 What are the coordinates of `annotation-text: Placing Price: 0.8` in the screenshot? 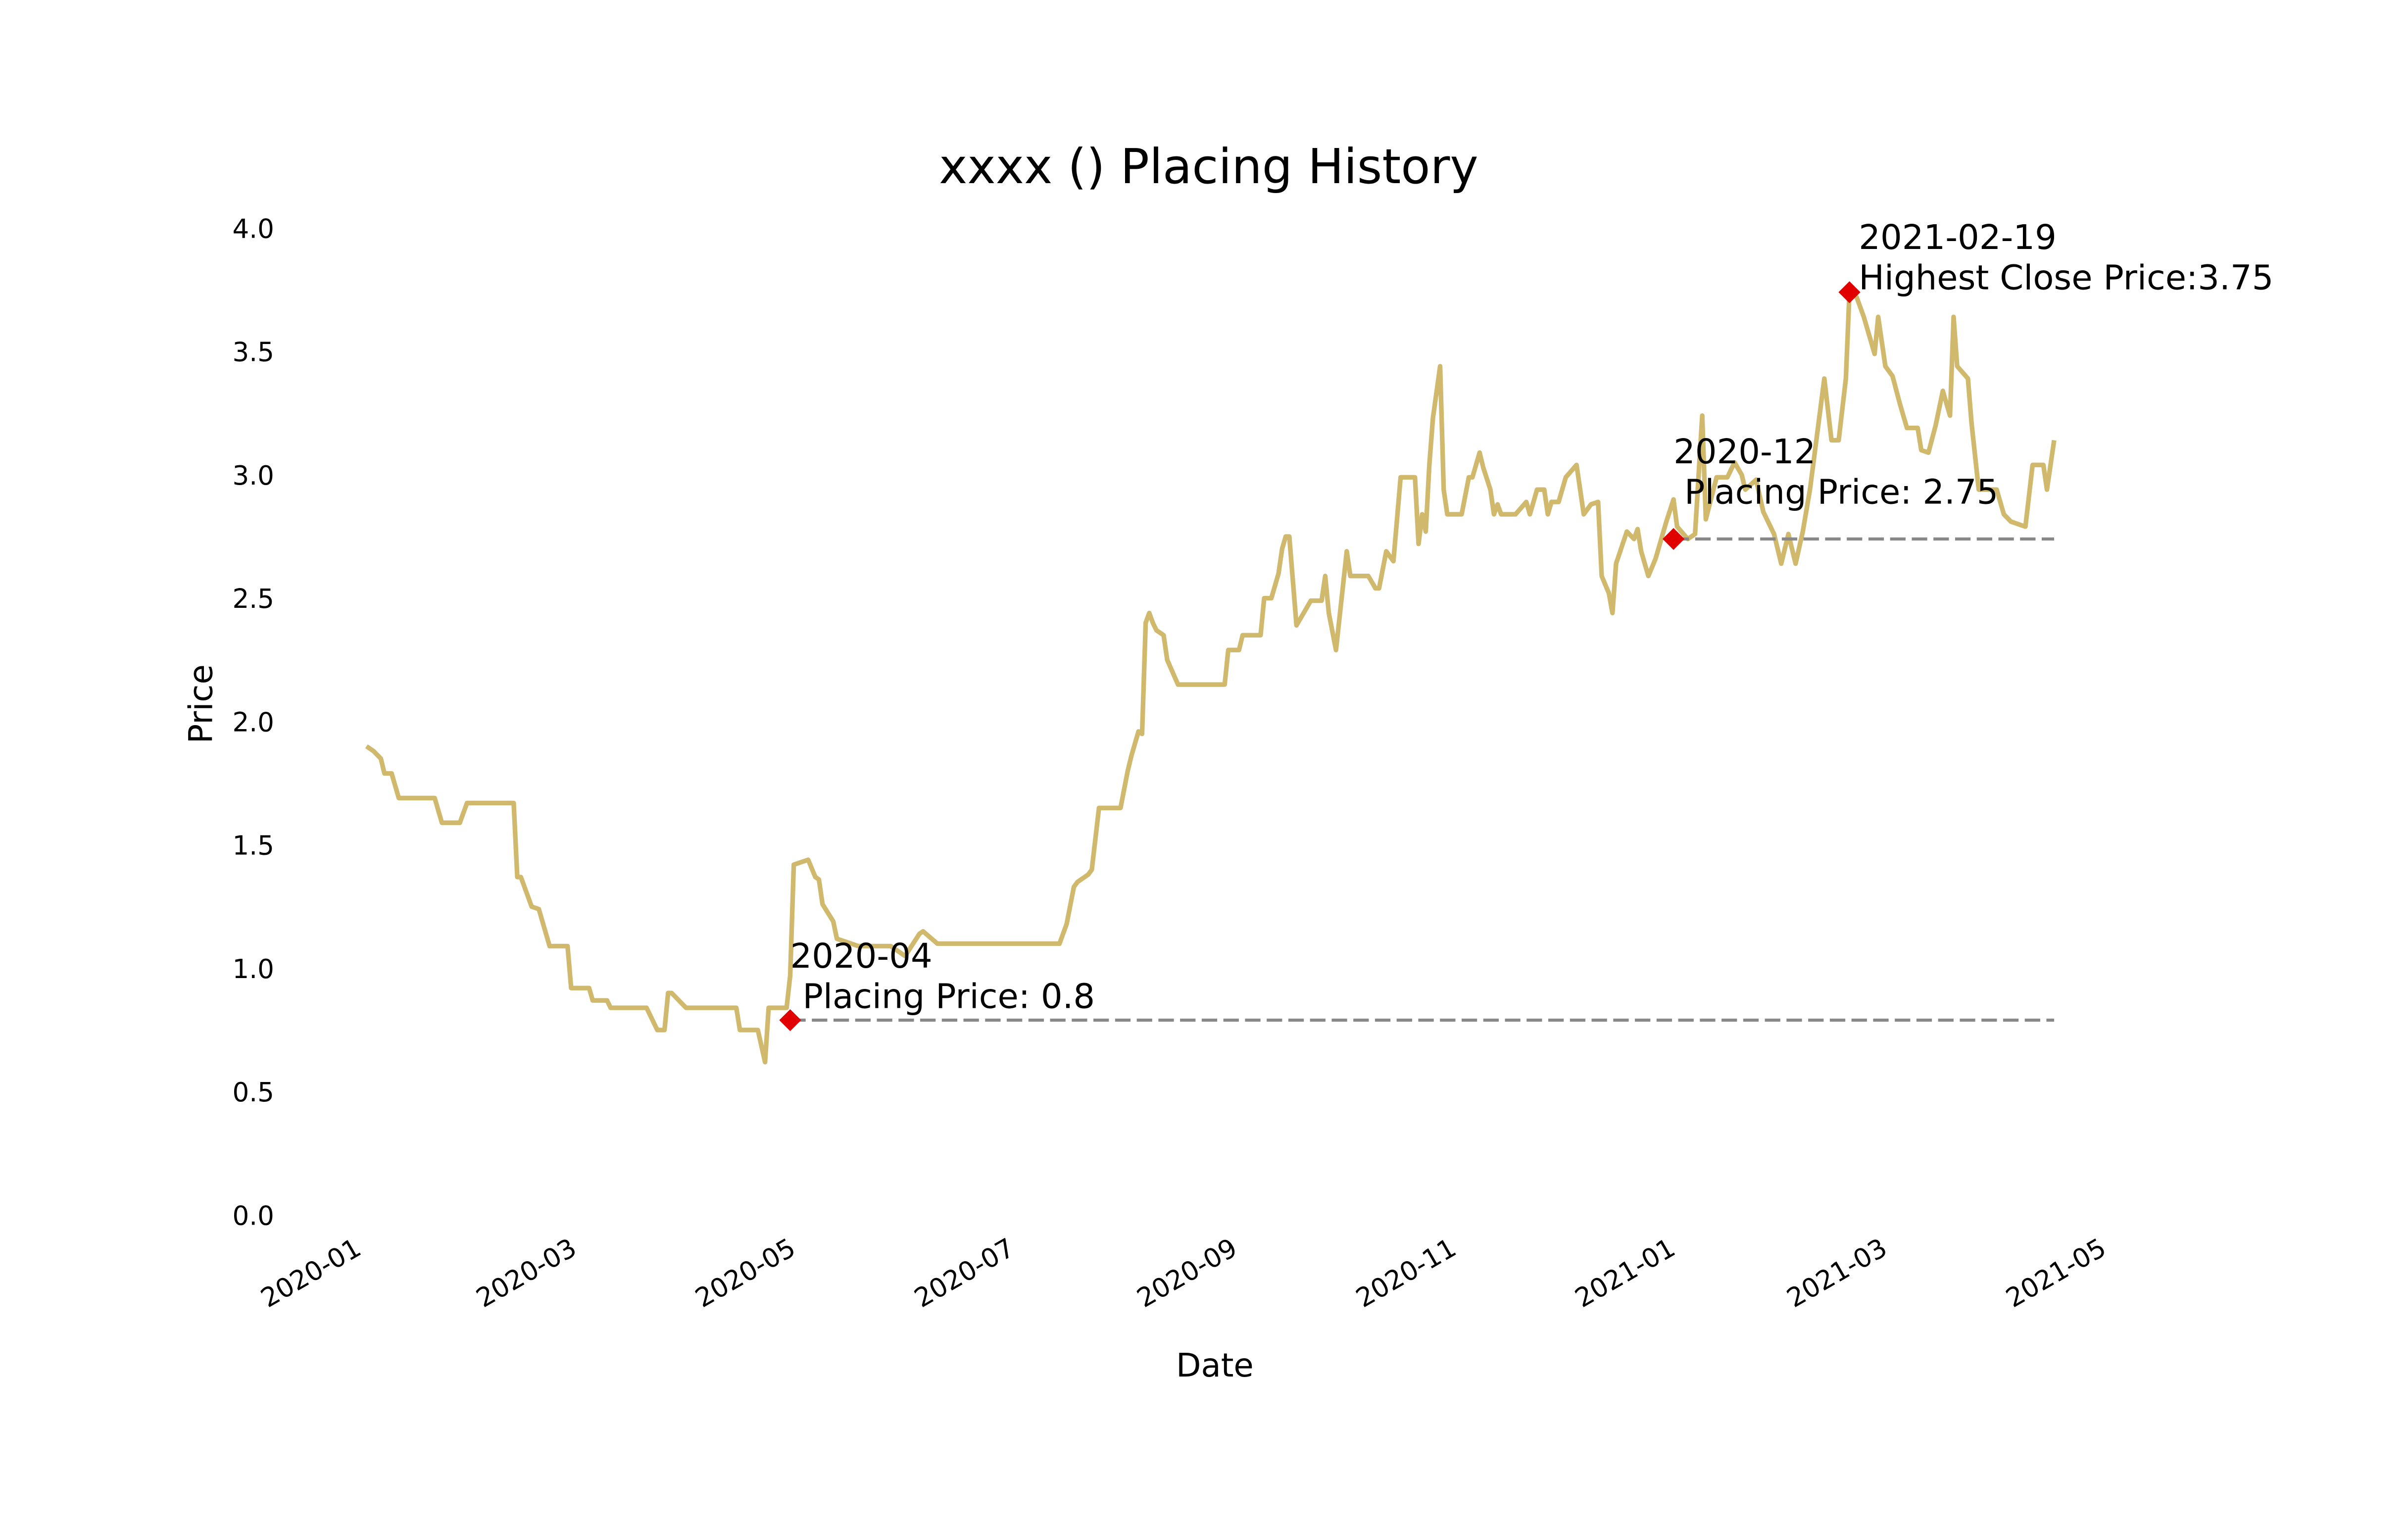 It's located at (948, 997).